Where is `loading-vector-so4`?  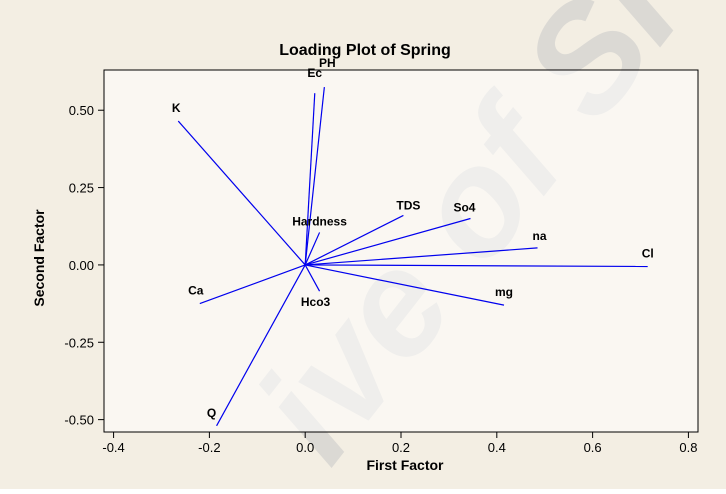 loading-vector-so4 is located at coordinates (388, 241).